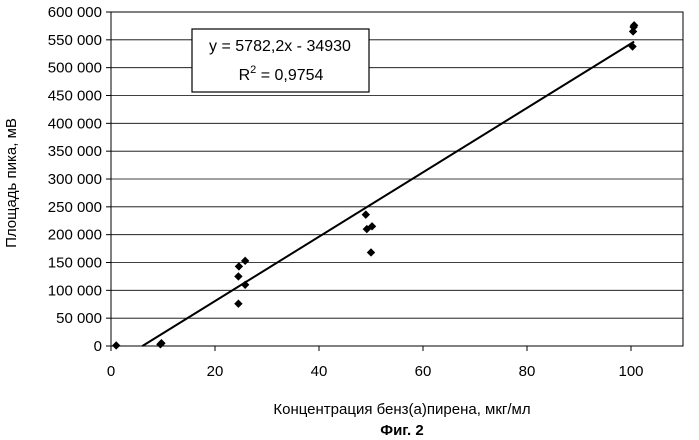  I want to click on x-tick-label: 60, so click(423, 371).